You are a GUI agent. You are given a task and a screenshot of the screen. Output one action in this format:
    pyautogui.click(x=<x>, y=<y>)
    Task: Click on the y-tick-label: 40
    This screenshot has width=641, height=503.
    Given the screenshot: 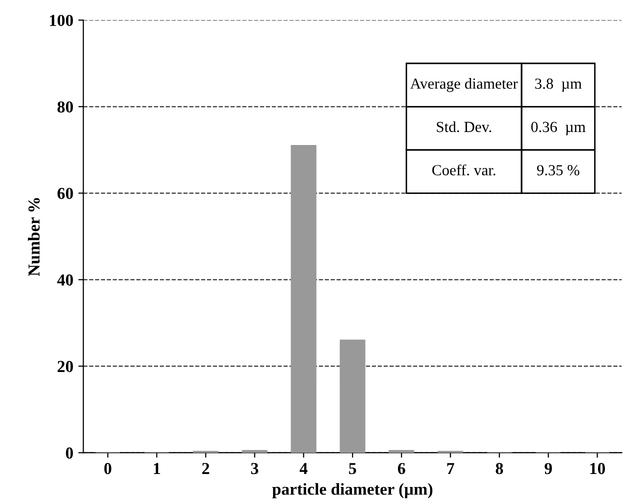 What is the action you would take?
    pyautogui.click(x=65, y=280)
    